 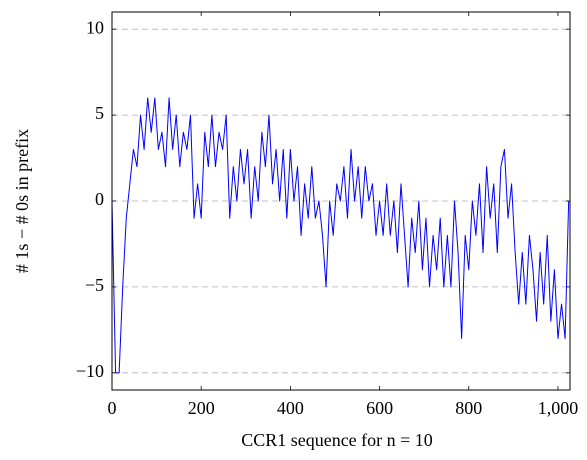 I want to click on x-tick-label: 800, so click(x=468, y=408).